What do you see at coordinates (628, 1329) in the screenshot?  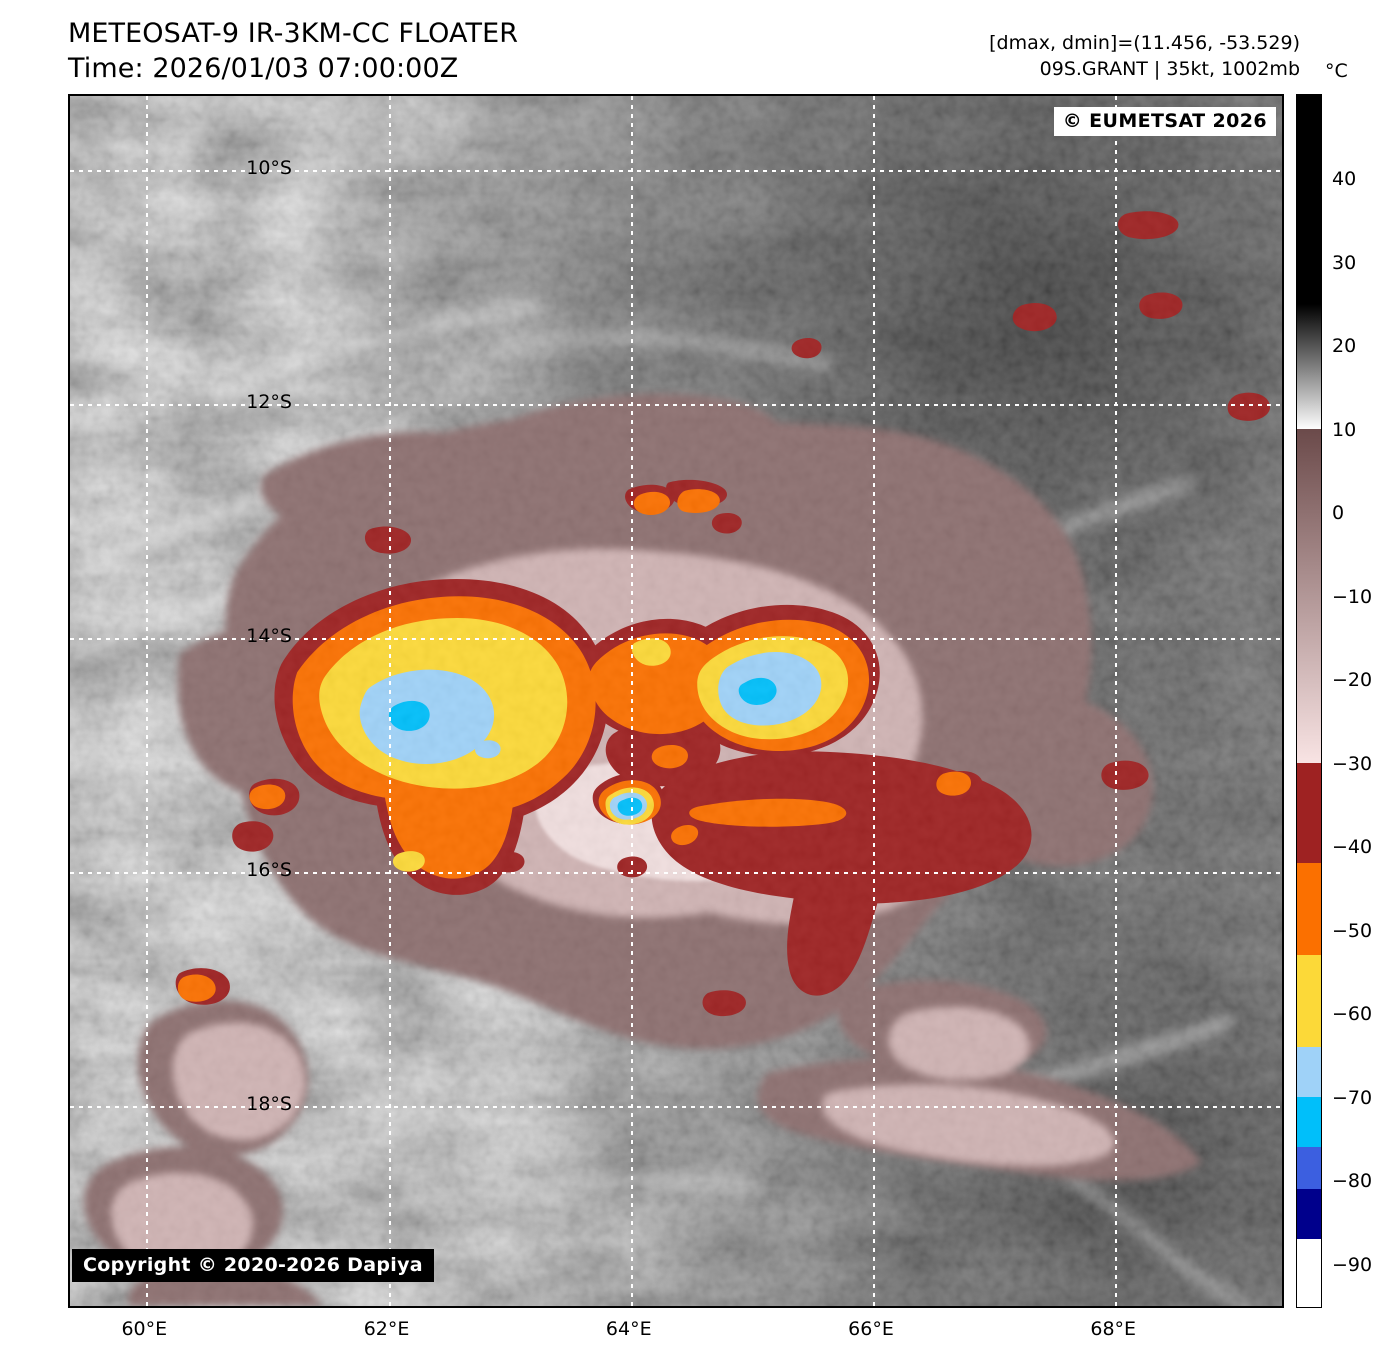 I see `xtick-label-2: 64°E` at bounding box center [628, 1329].